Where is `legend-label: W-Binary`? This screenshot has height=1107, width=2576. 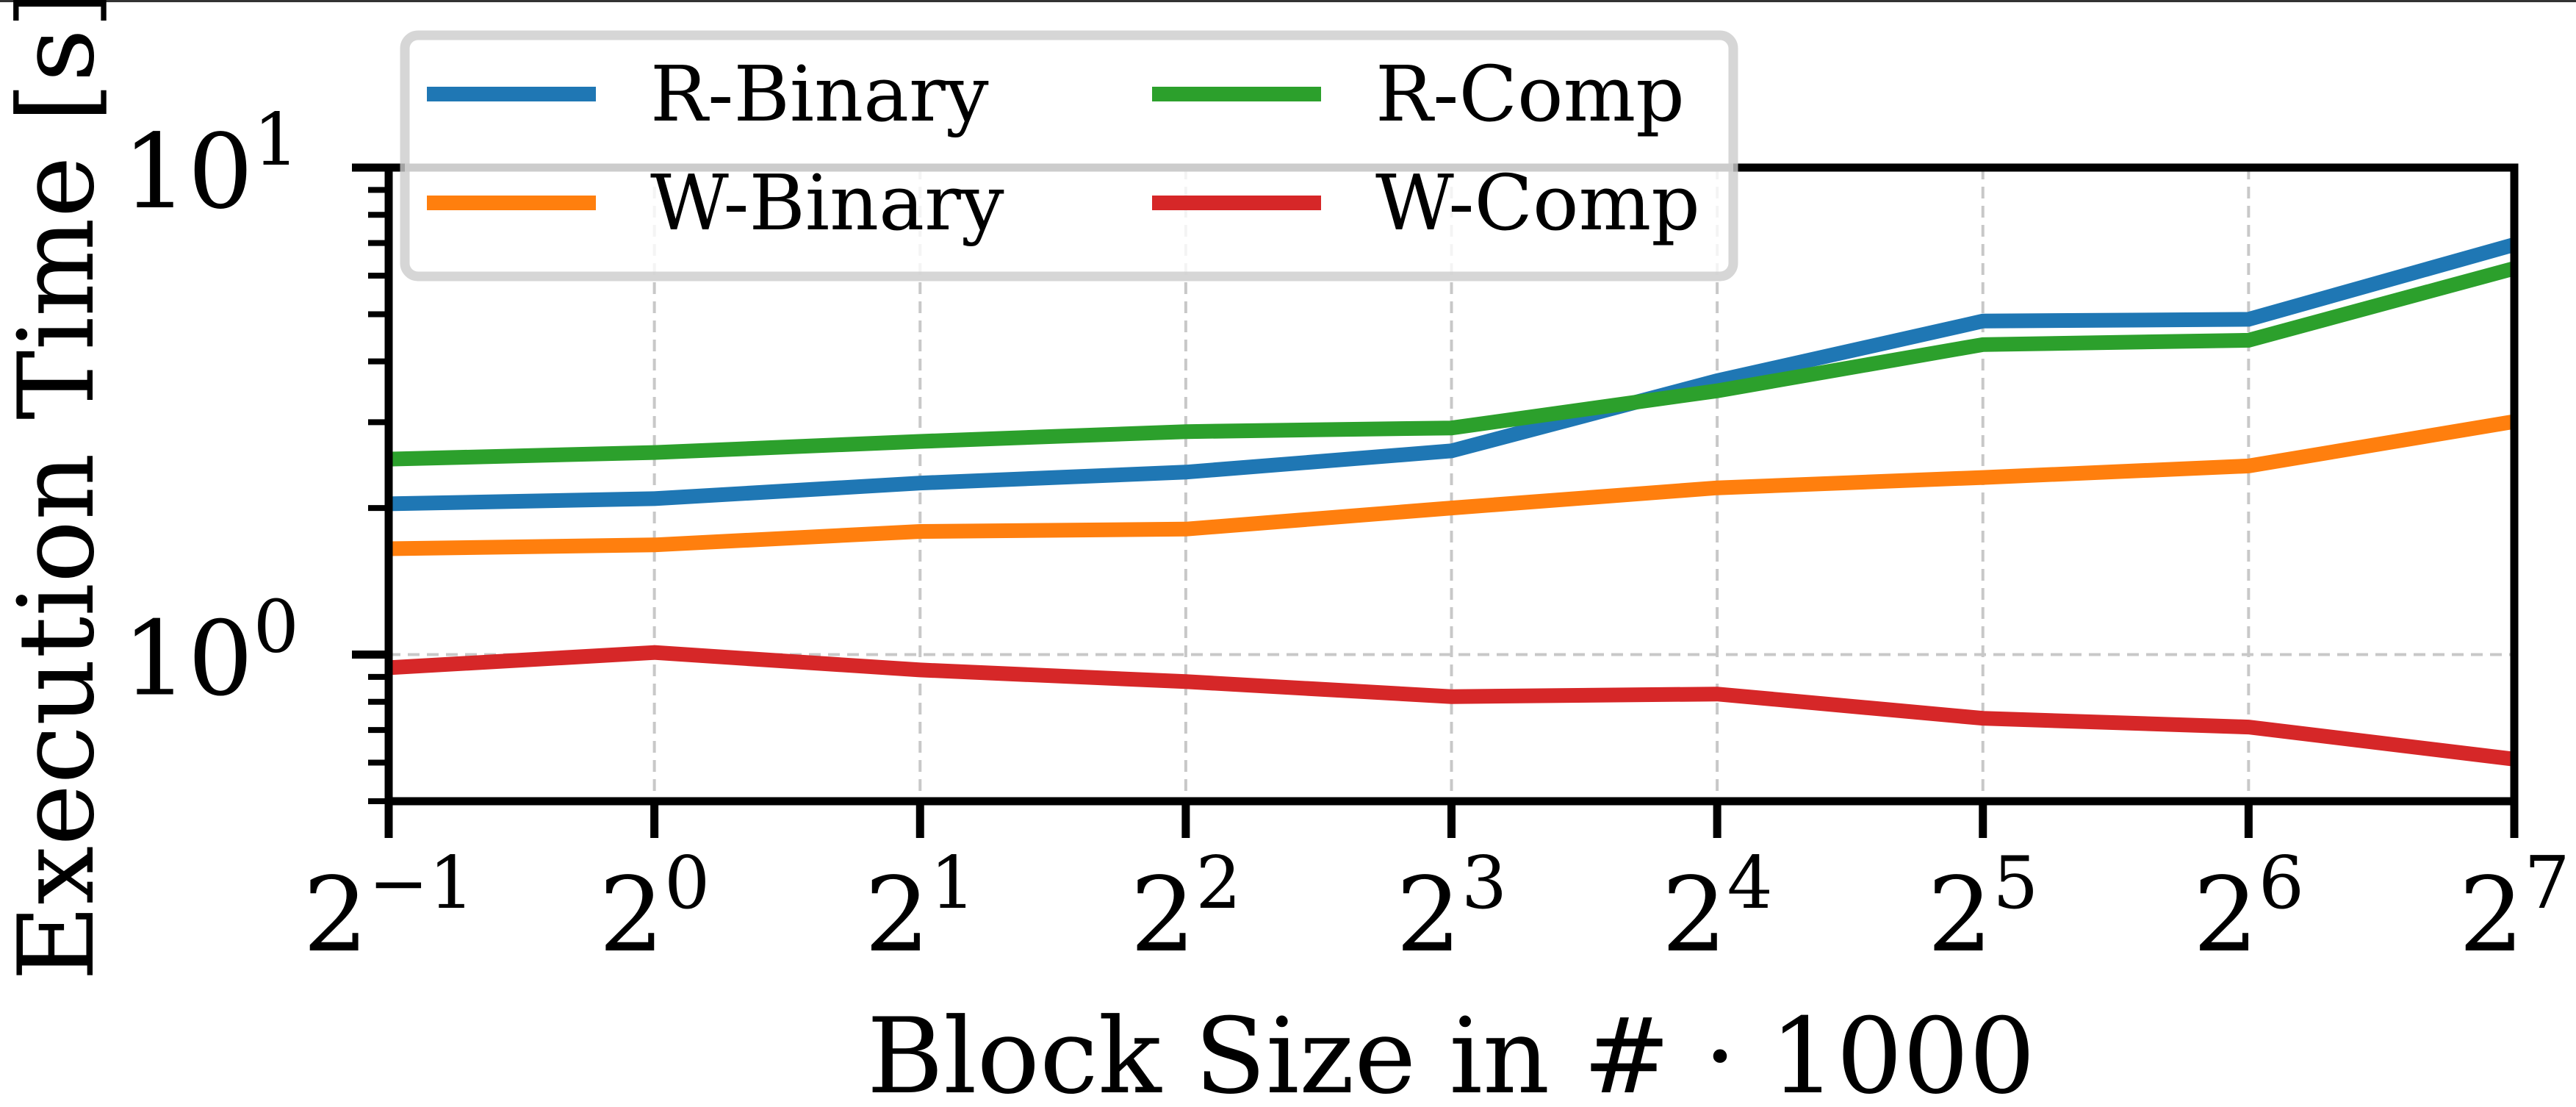
legend-label: W-Binary is located at coordinates (827, 203).